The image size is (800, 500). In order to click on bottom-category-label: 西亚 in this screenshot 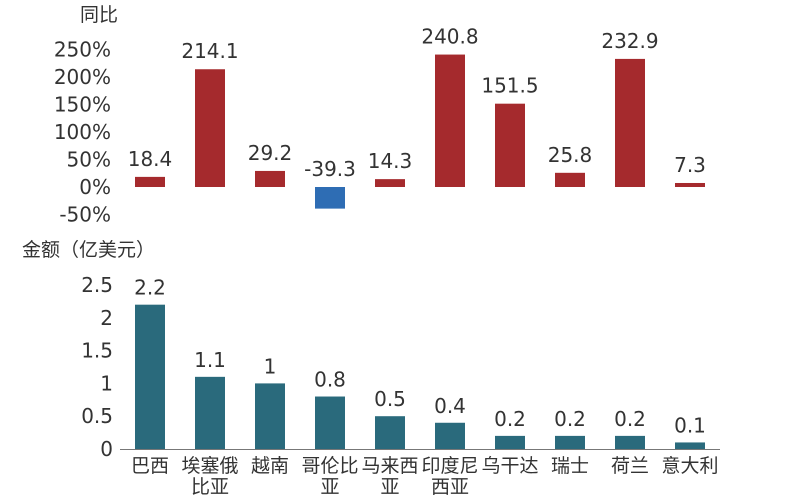, I will do `click(450, 487)`.